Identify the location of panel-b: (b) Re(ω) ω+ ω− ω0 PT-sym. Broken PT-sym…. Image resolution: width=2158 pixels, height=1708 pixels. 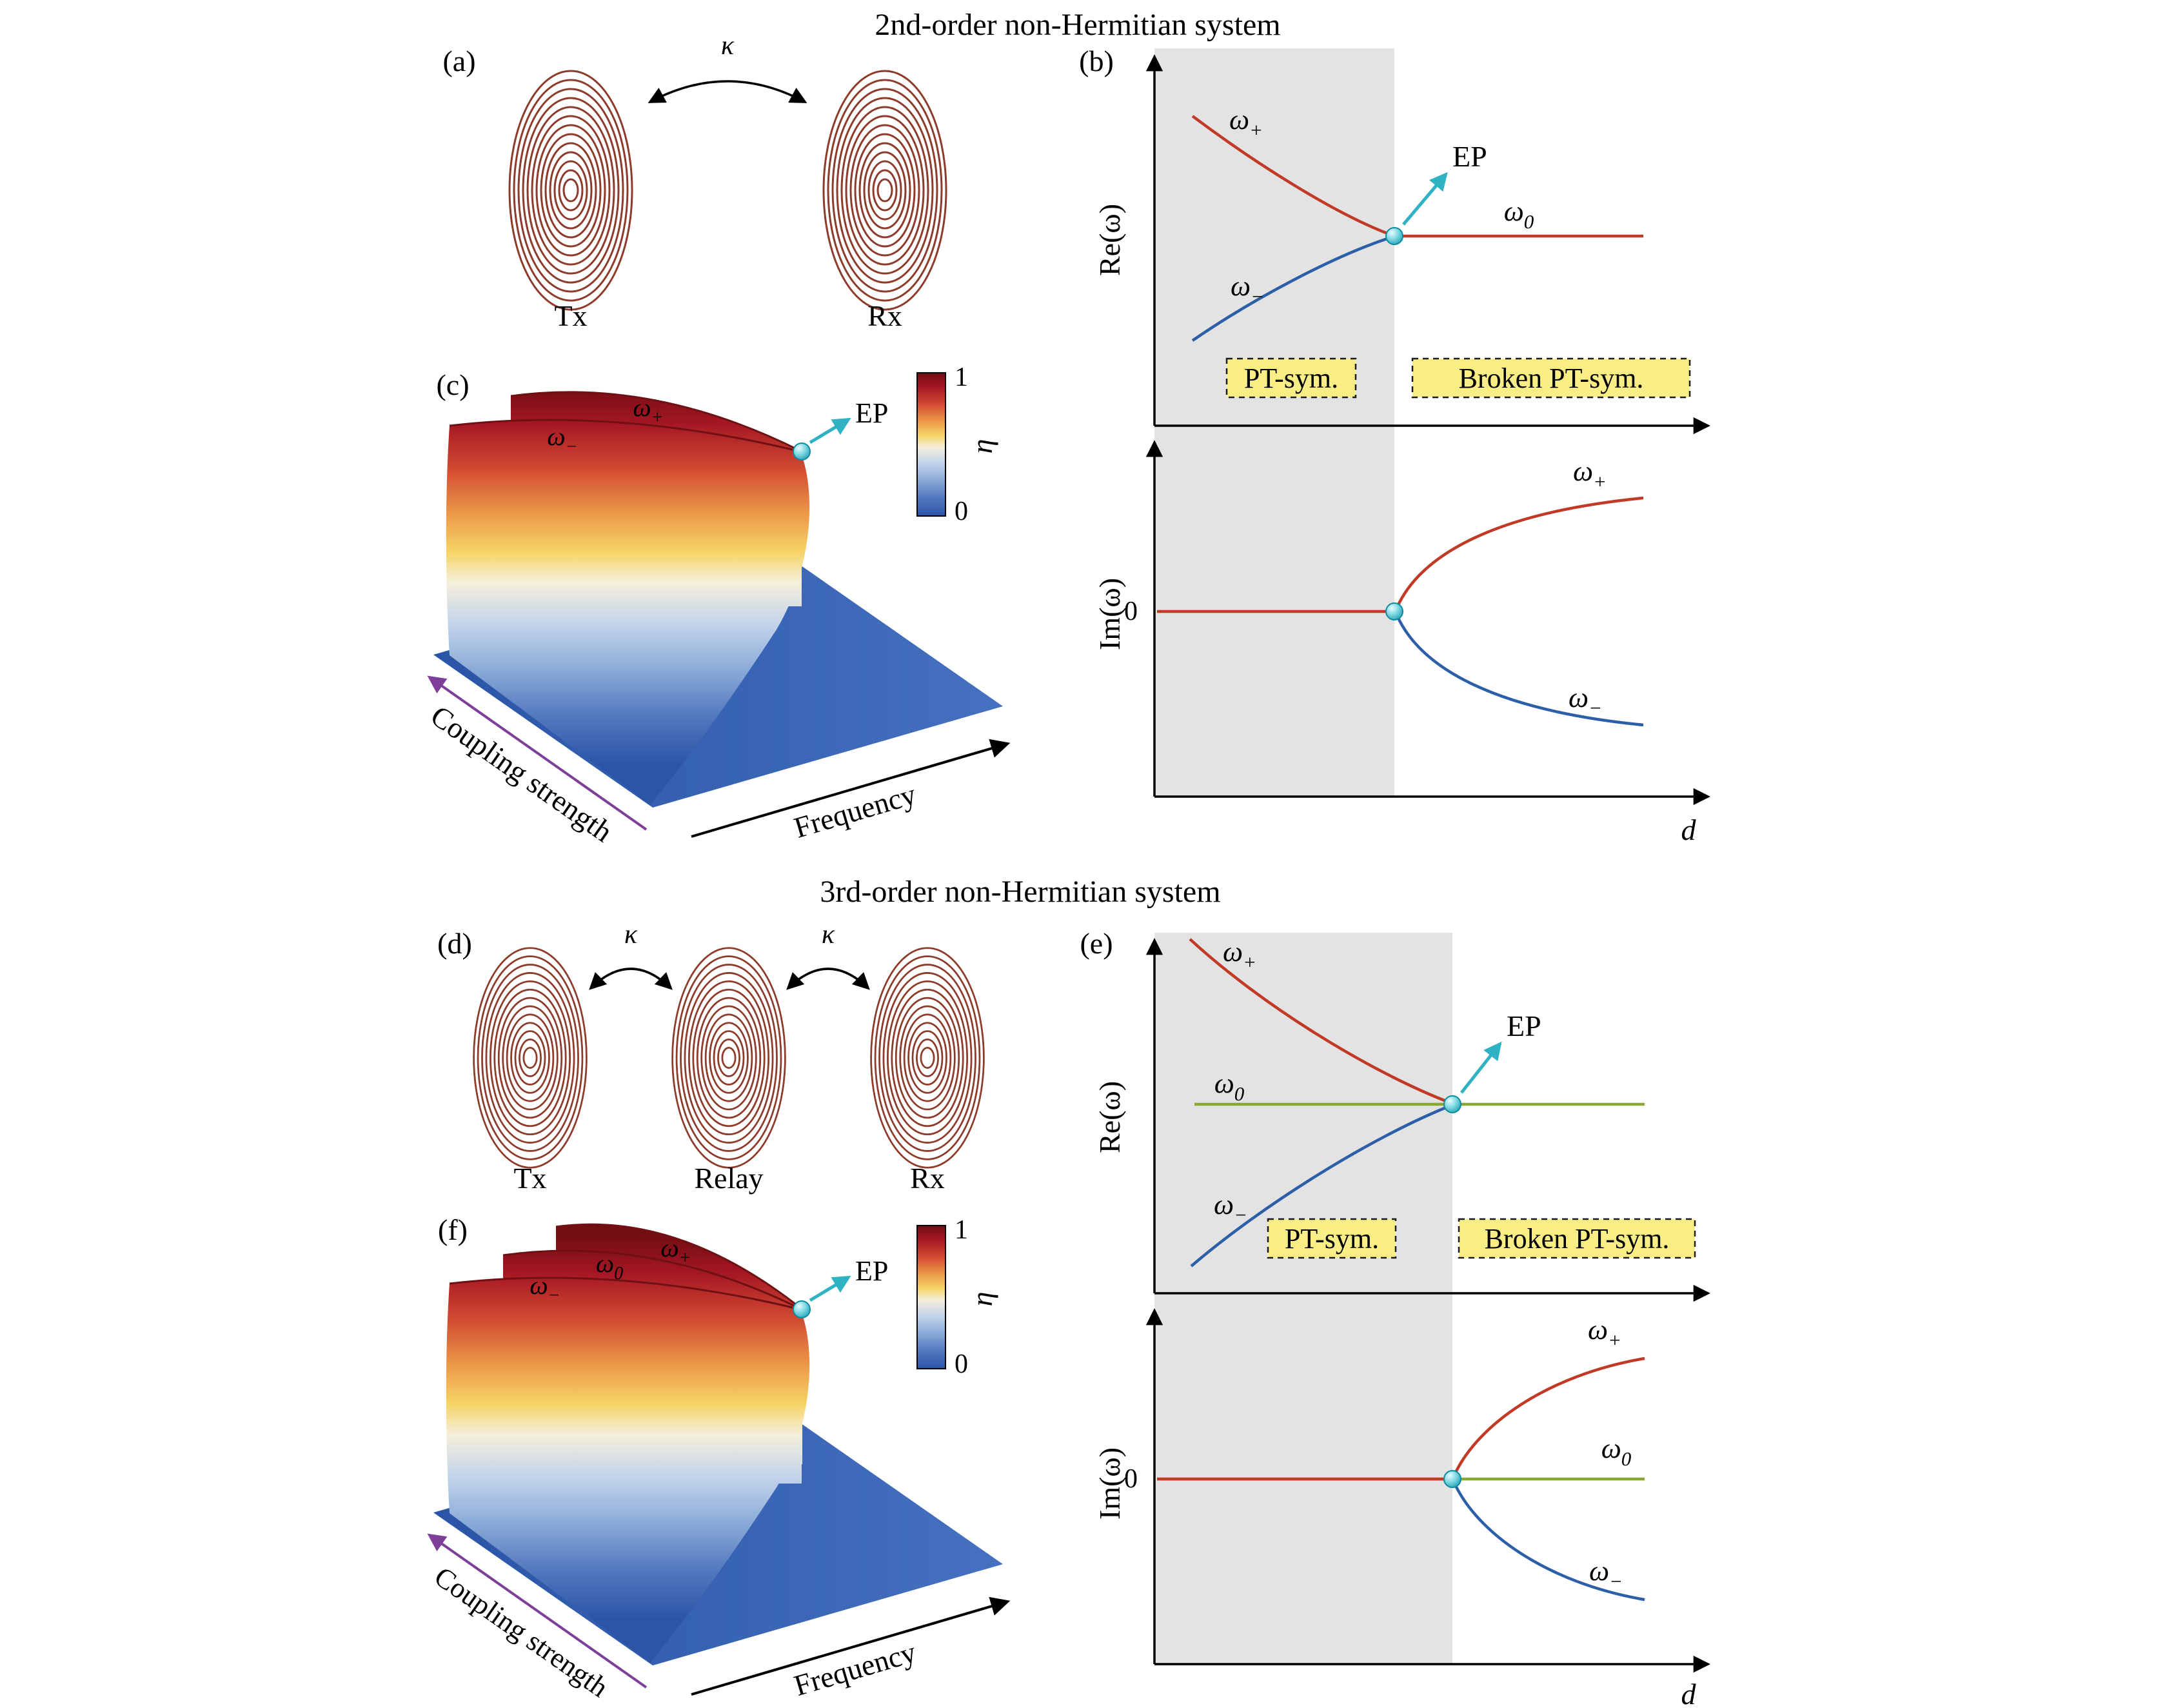
(1394, 445).